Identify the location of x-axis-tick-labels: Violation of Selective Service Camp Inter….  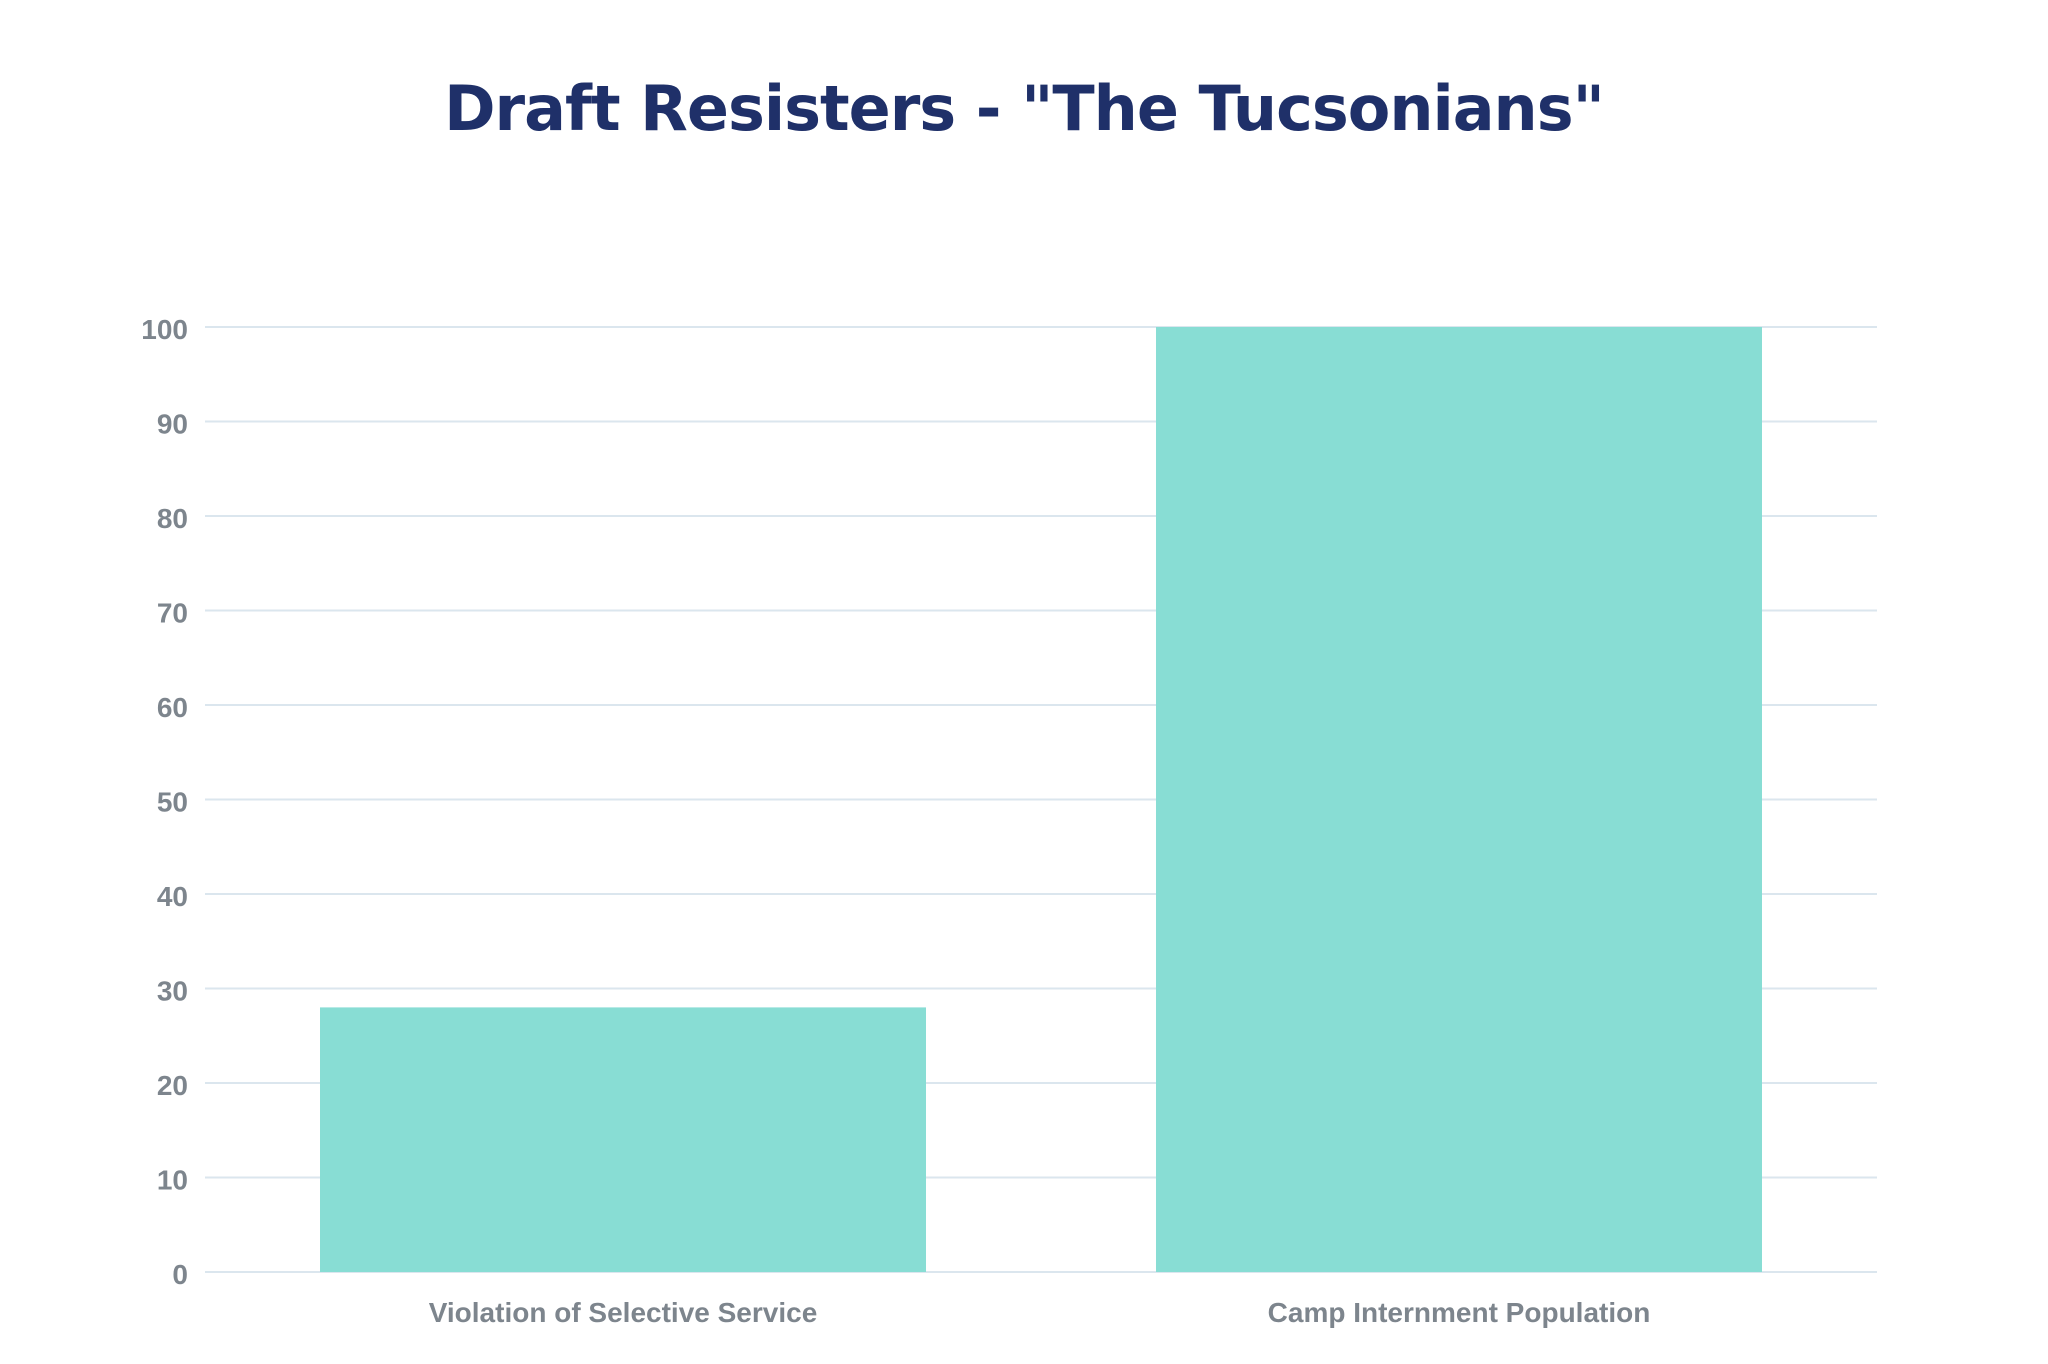
(1040, 1312).